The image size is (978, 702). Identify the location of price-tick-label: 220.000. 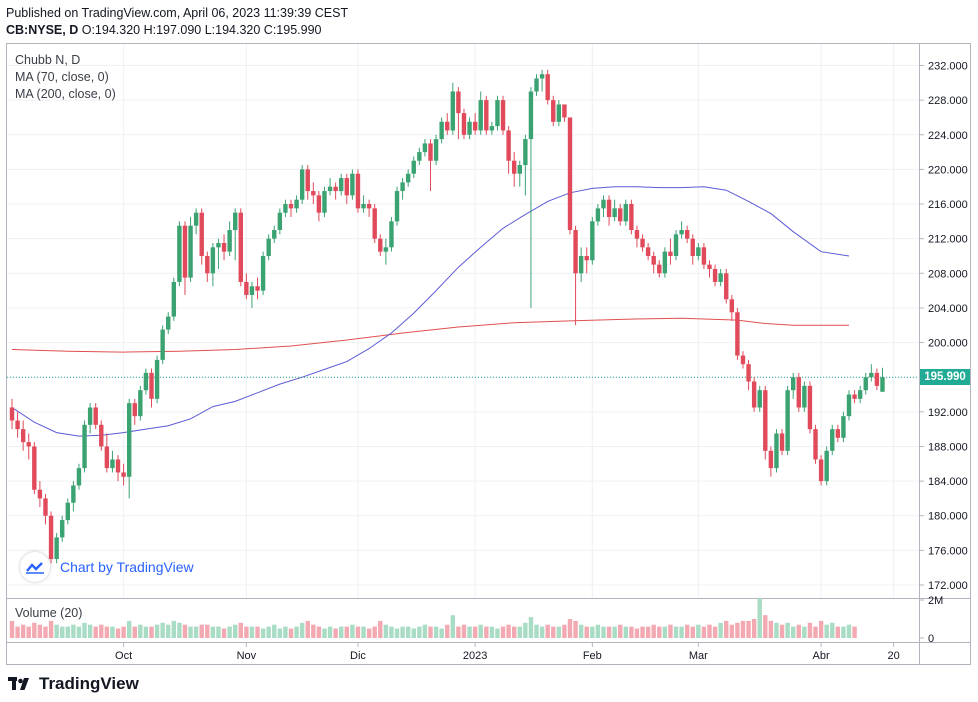
(948, 170).